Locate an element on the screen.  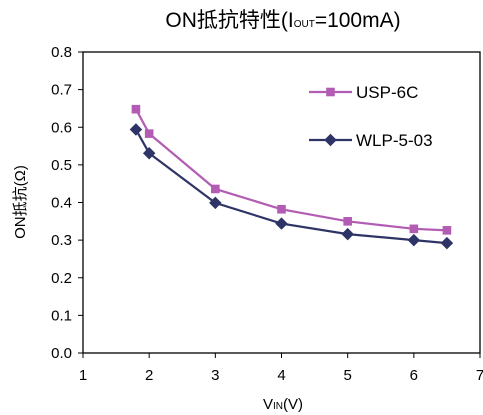
legend: USP-6C WLP-5-03 is located at coordinates (371, 116).